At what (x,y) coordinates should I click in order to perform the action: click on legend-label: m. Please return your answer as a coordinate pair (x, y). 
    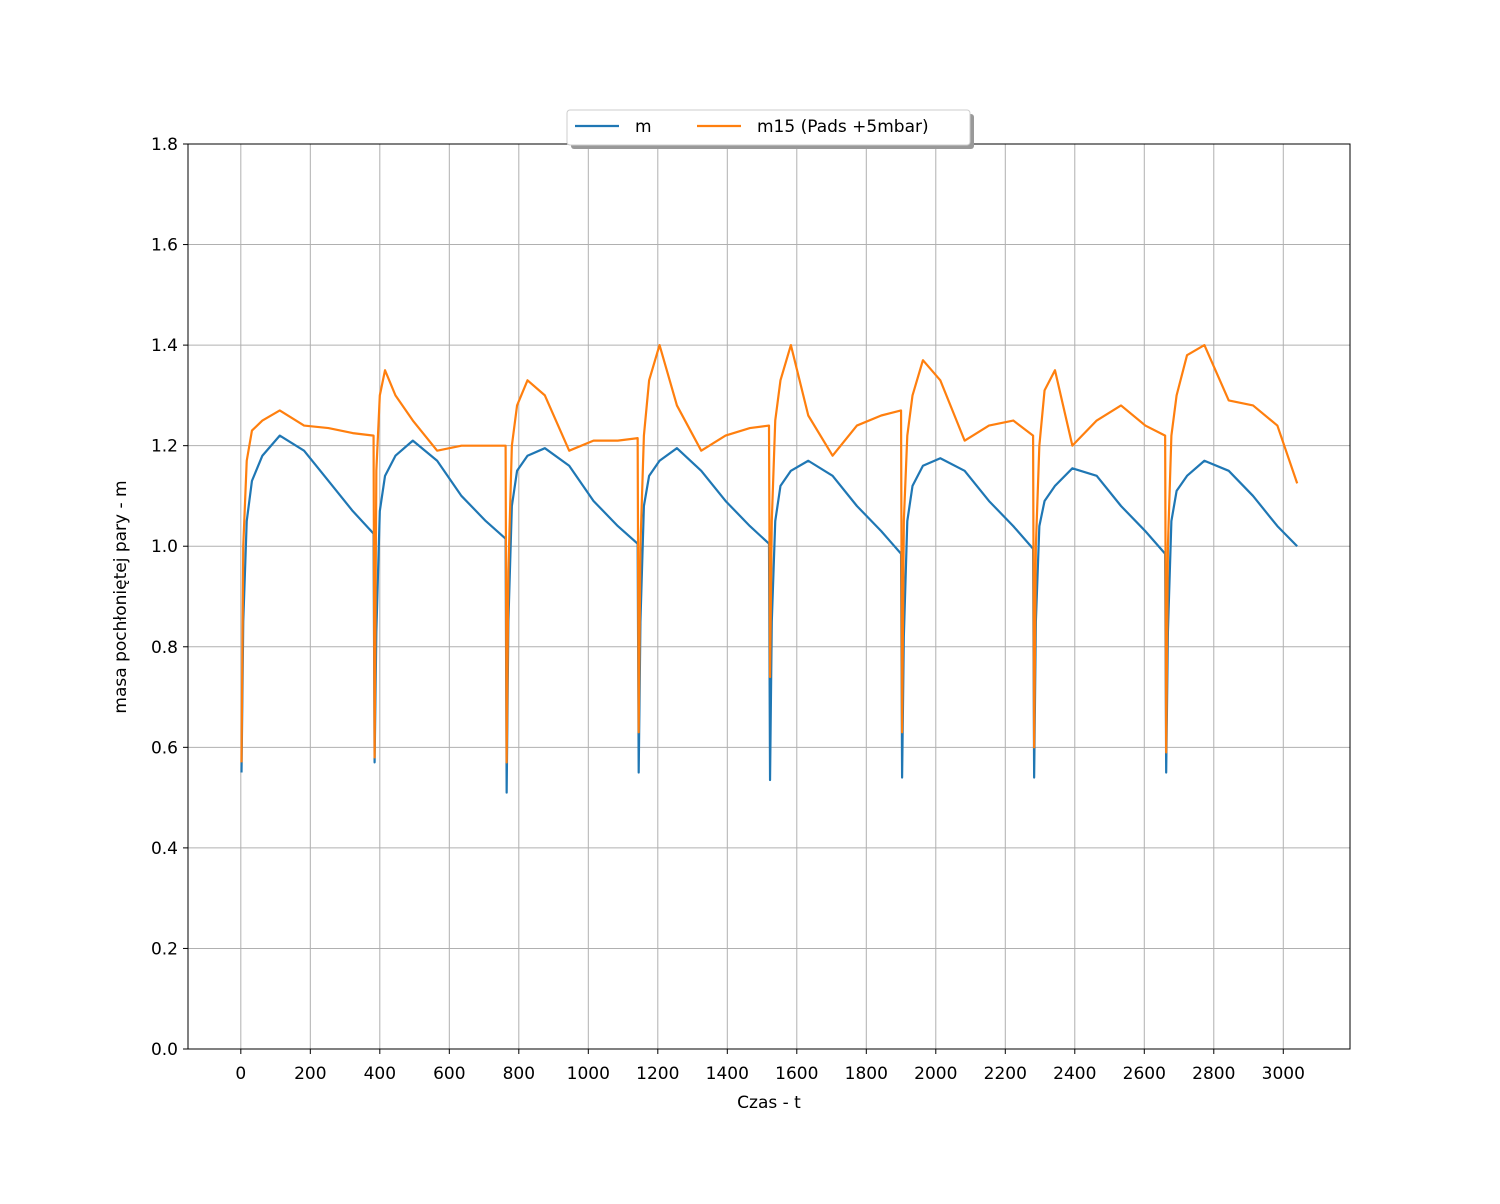
    Looking at the image, I should click on (643, 127).